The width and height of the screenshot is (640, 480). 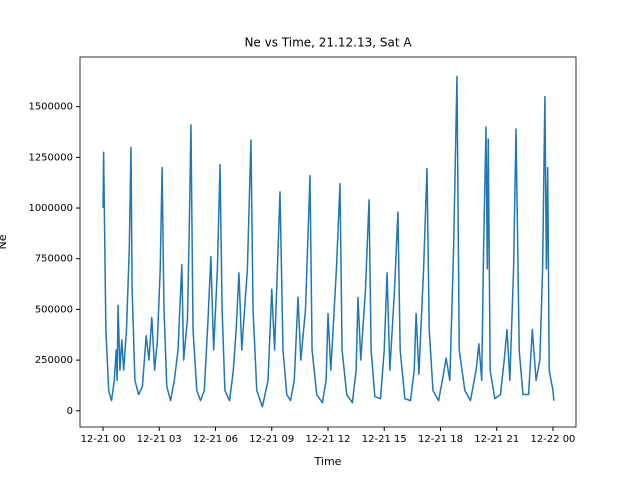 What do you see at coordinates (496, 439) in the screenshot?
I see `x-tick-label: 12-21 21` at bounding box center [496, 439].